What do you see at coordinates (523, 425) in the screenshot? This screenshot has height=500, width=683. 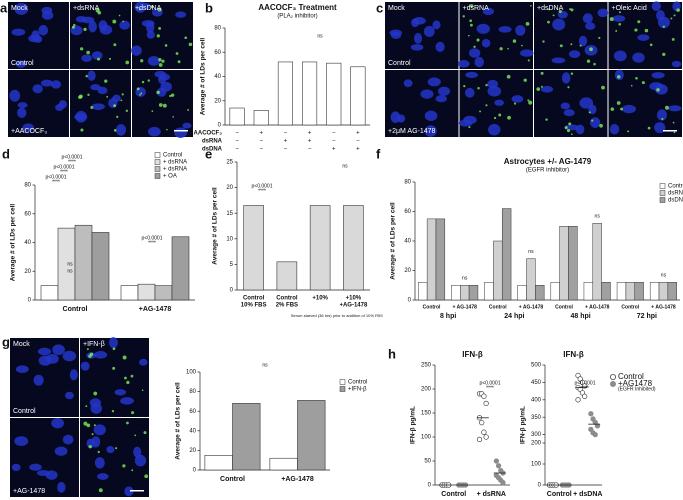 I see `y-axis-label: IFN-β pg/mL` at bounding box center [523, 425].